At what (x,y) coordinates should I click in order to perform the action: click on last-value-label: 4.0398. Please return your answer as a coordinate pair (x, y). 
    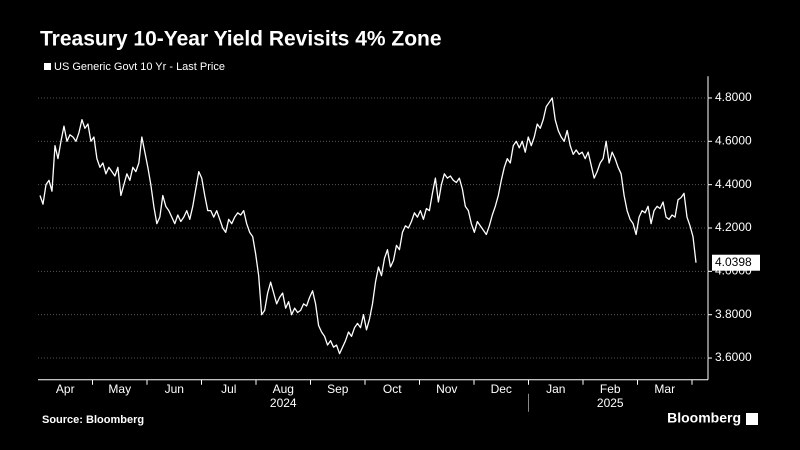
    Looking at the image, I should click on (733, 262).